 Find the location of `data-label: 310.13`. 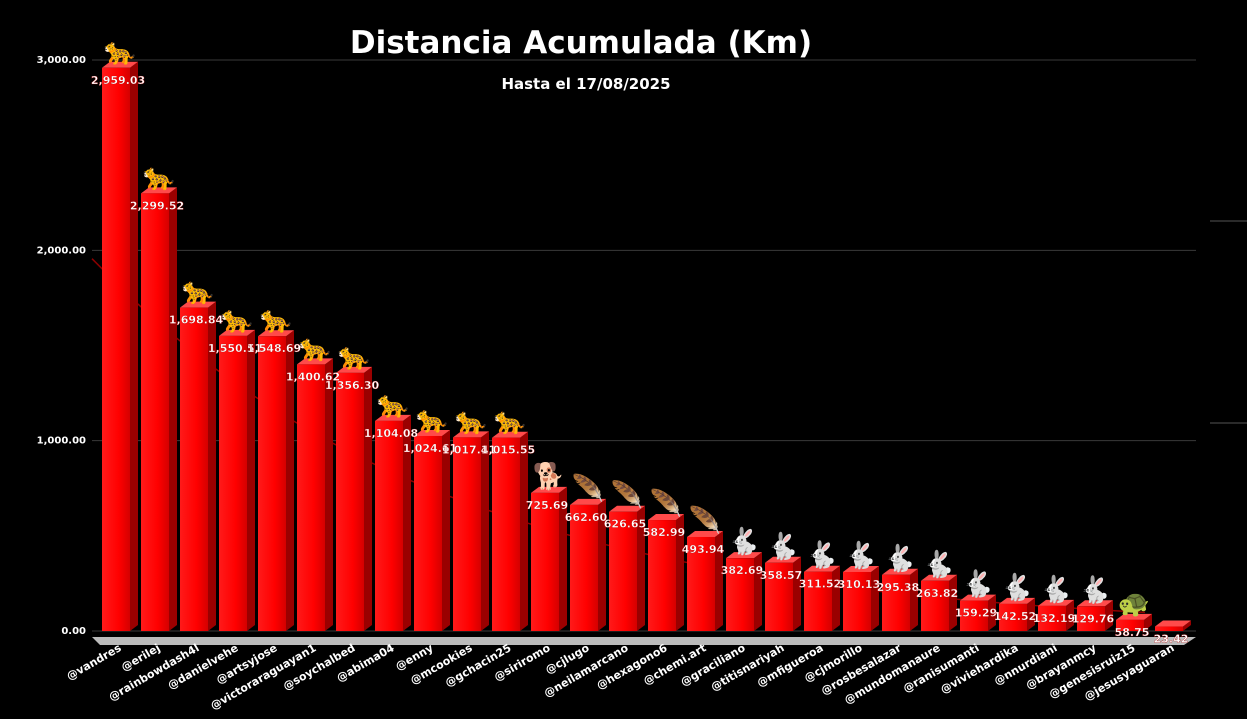

data-label: 310.13 is located at coordinates (859, 584).